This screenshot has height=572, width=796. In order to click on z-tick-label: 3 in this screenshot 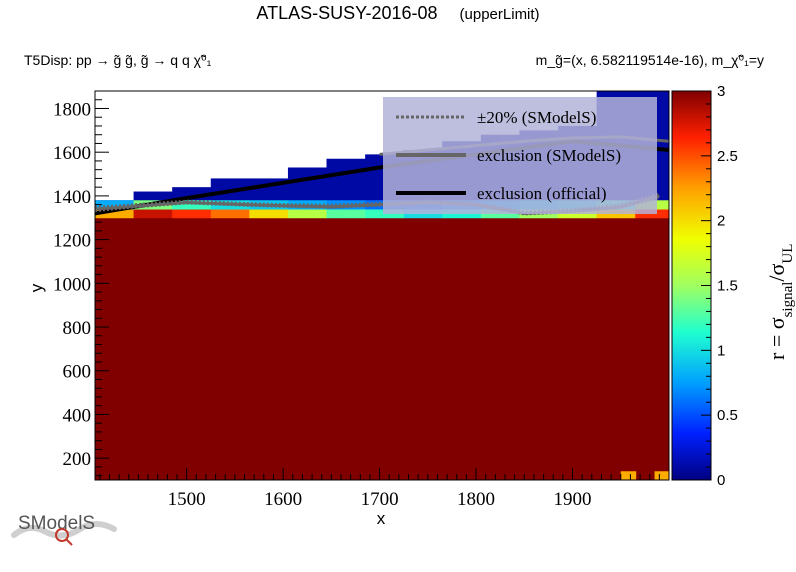, I will do `click(721, 91)`.